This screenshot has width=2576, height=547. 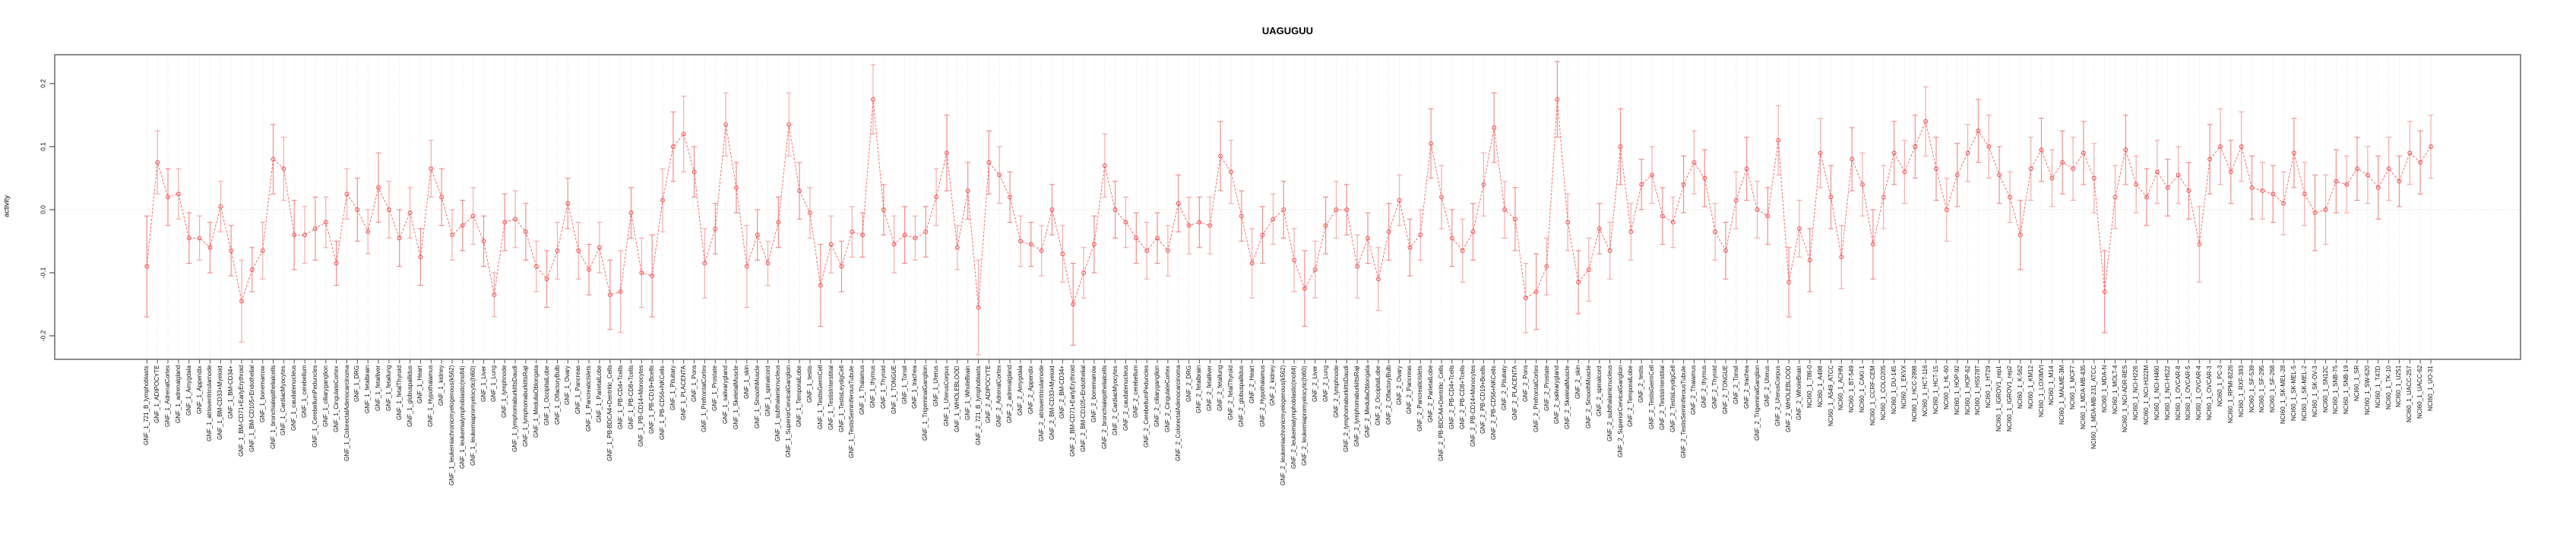 What do you see at coordinates (378, 388) in the screenshot?
I see `x-axis-label: GNF_1_fetalliver` at bounding box center [378, 388].